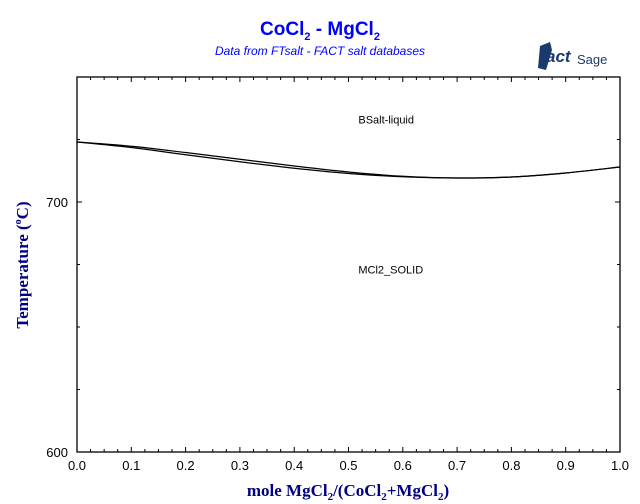 Image resolution: width=640 pixels, height=504 pixels. I want to click on chart-subtitle: Data from FTsalt - FACT salt databases, so click(320, 51).